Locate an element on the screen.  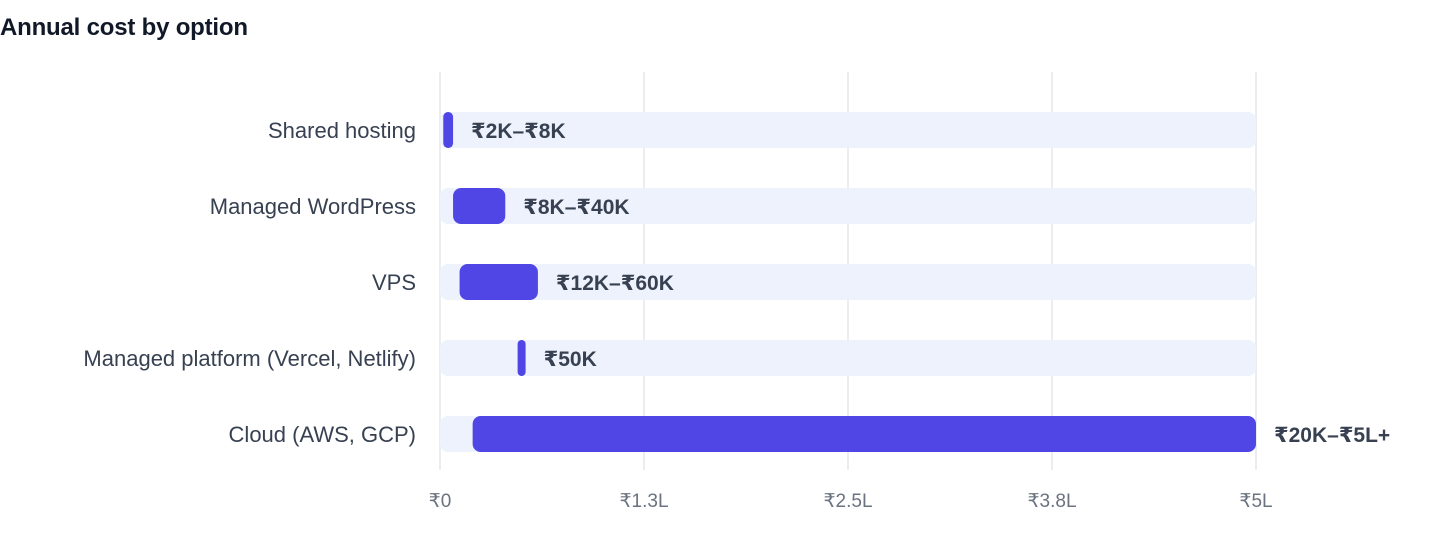
category-label: Shared hosting is located at coordinates (342, 130).